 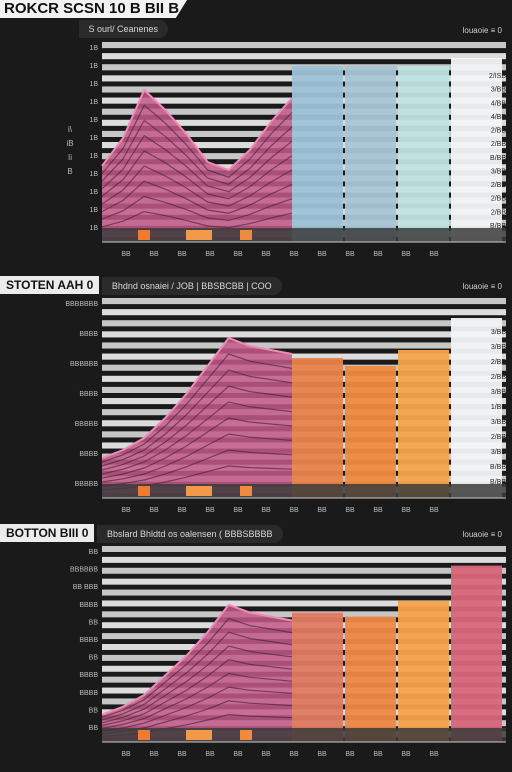 What do you see at coordinates (499, 103) in the screenshot?
I see `y-tick-label-right: 4/BB` at bounding box center [499, 103].